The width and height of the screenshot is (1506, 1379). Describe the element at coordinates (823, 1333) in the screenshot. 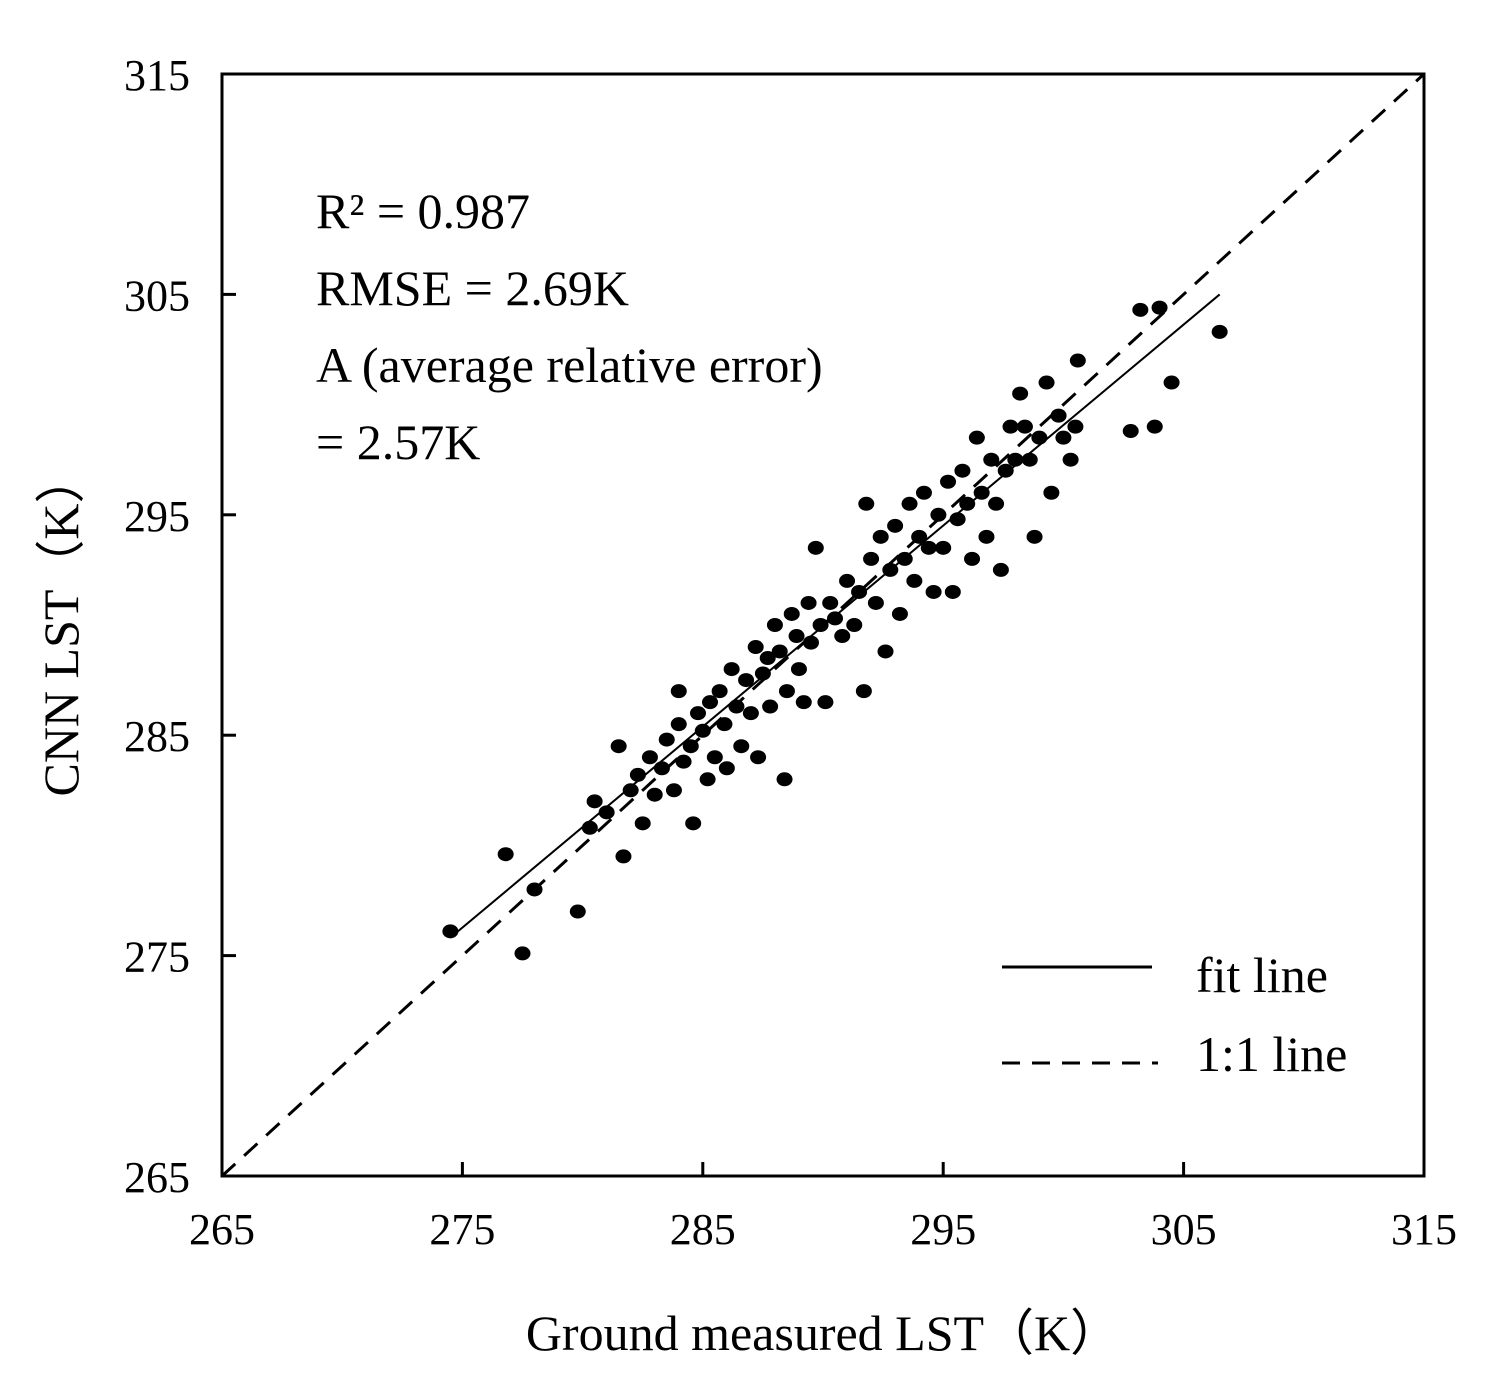

I see `x-axis-title: Ground measured LST（K）` at that location.